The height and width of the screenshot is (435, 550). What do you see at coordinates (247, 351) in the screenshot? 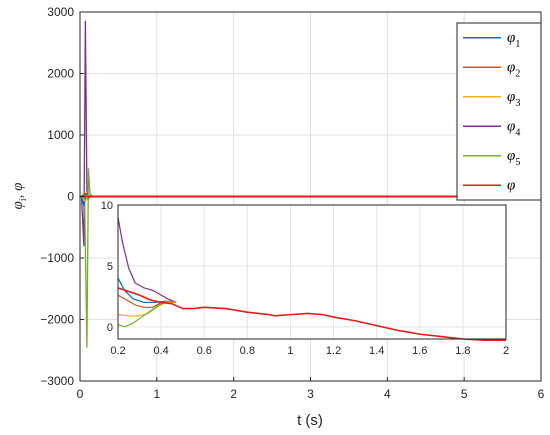
I see `inset-x-tick-label: 0.8` at bounding box center [247, 351].